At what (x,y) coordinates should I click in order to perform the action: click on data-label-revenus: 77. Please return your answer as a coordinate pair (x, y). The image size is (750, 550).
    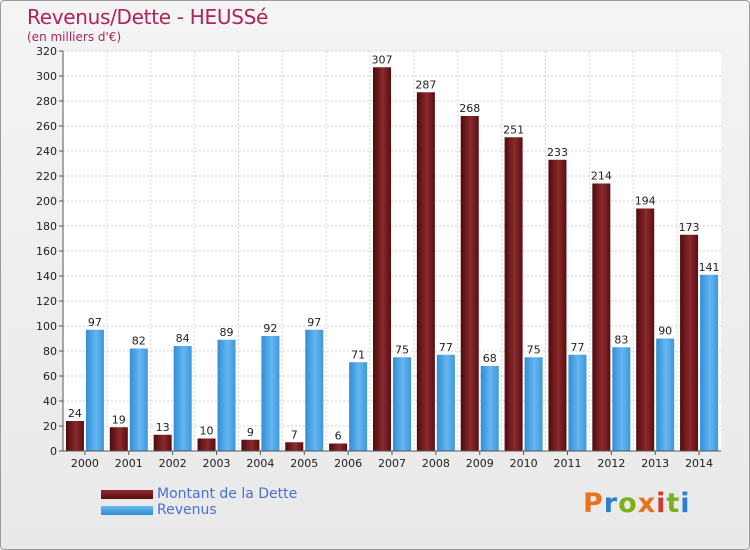
    Looking at the image, I should click on (577, 347).